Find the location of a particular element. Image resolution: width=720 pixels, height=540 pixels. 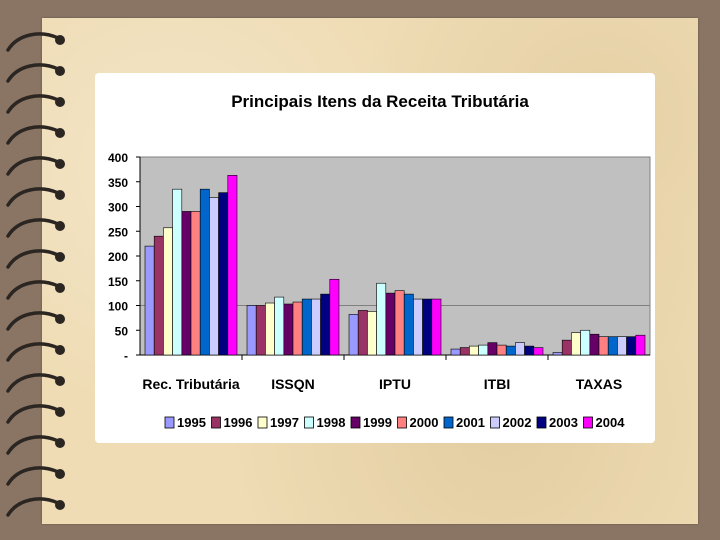

spiral-binding is located at coordinates (35, 274).